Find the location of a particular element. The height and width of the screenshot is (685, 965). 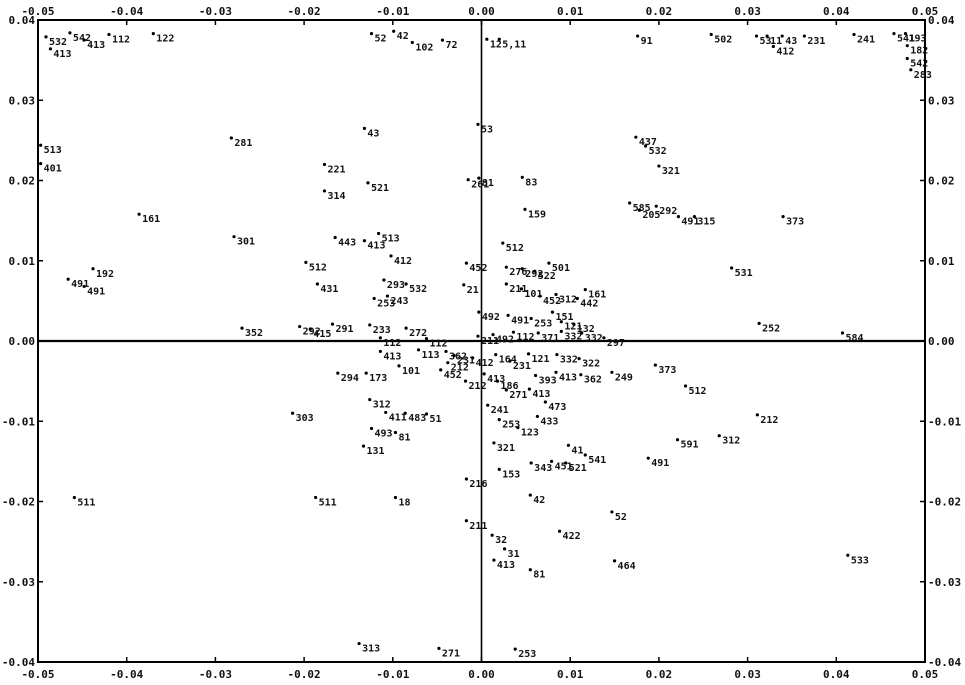

point-label: 253 is located at coordinates (527, 654).